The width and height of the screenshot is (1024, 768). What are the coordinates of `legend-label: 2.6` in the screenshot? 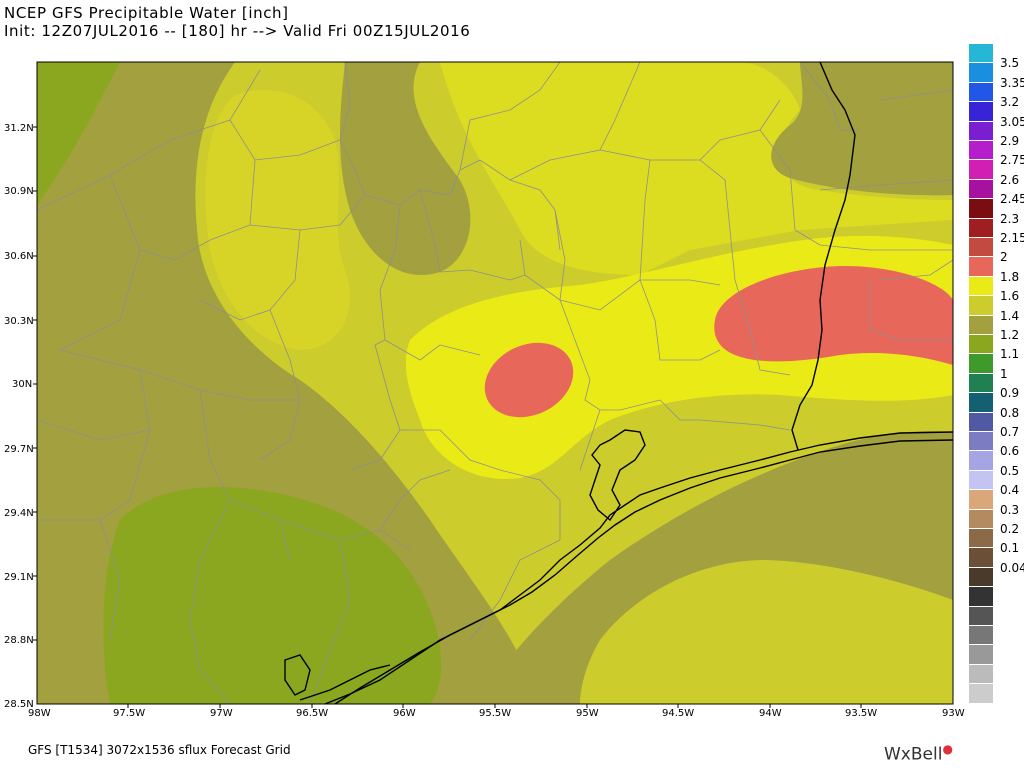 It's located at (1010, 179).